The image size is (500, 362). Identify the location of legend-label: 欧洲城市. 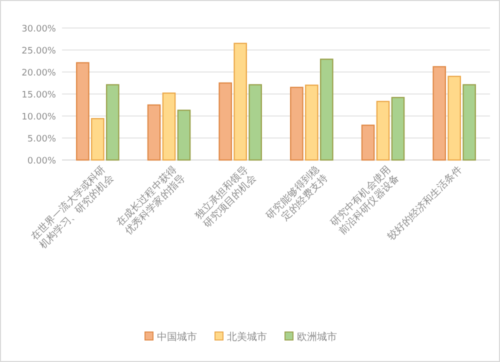
(317, 337).